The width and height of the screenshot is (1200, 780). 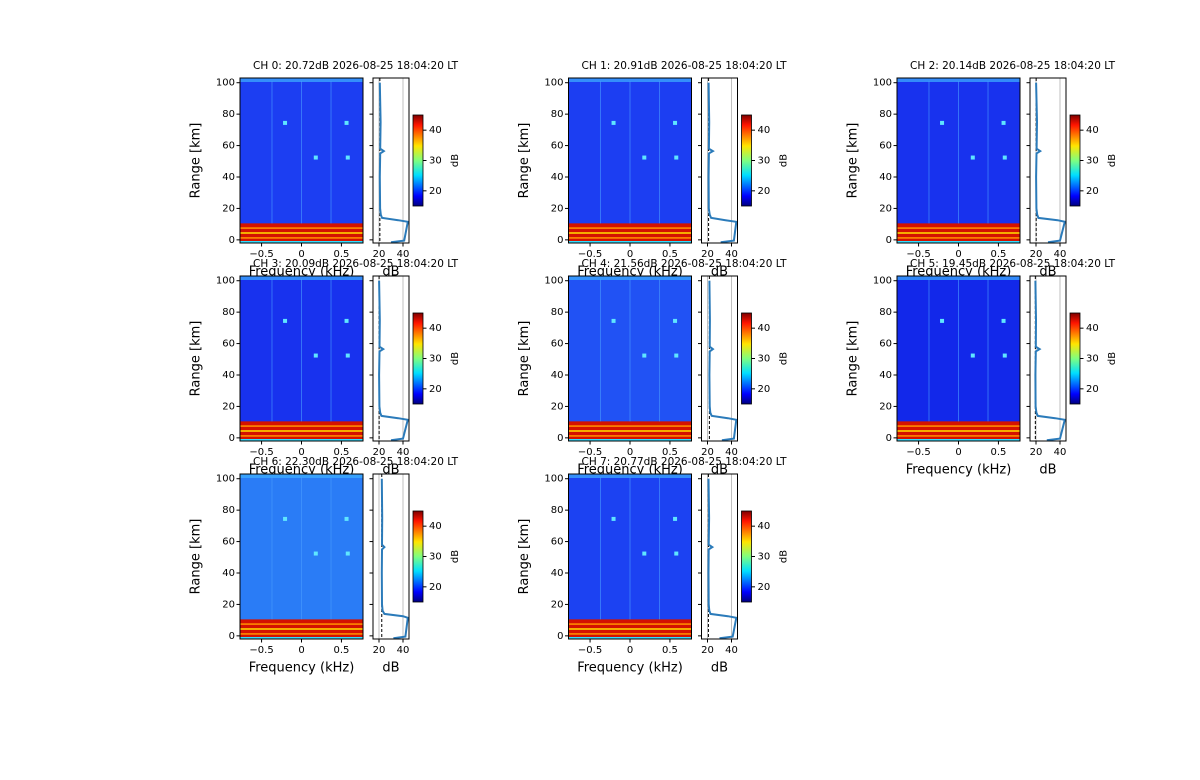 I want to click on panel-title: CH 5: 19.45dB 2026-08-25 18:04:20 LT, so click(x=1013, y=264).